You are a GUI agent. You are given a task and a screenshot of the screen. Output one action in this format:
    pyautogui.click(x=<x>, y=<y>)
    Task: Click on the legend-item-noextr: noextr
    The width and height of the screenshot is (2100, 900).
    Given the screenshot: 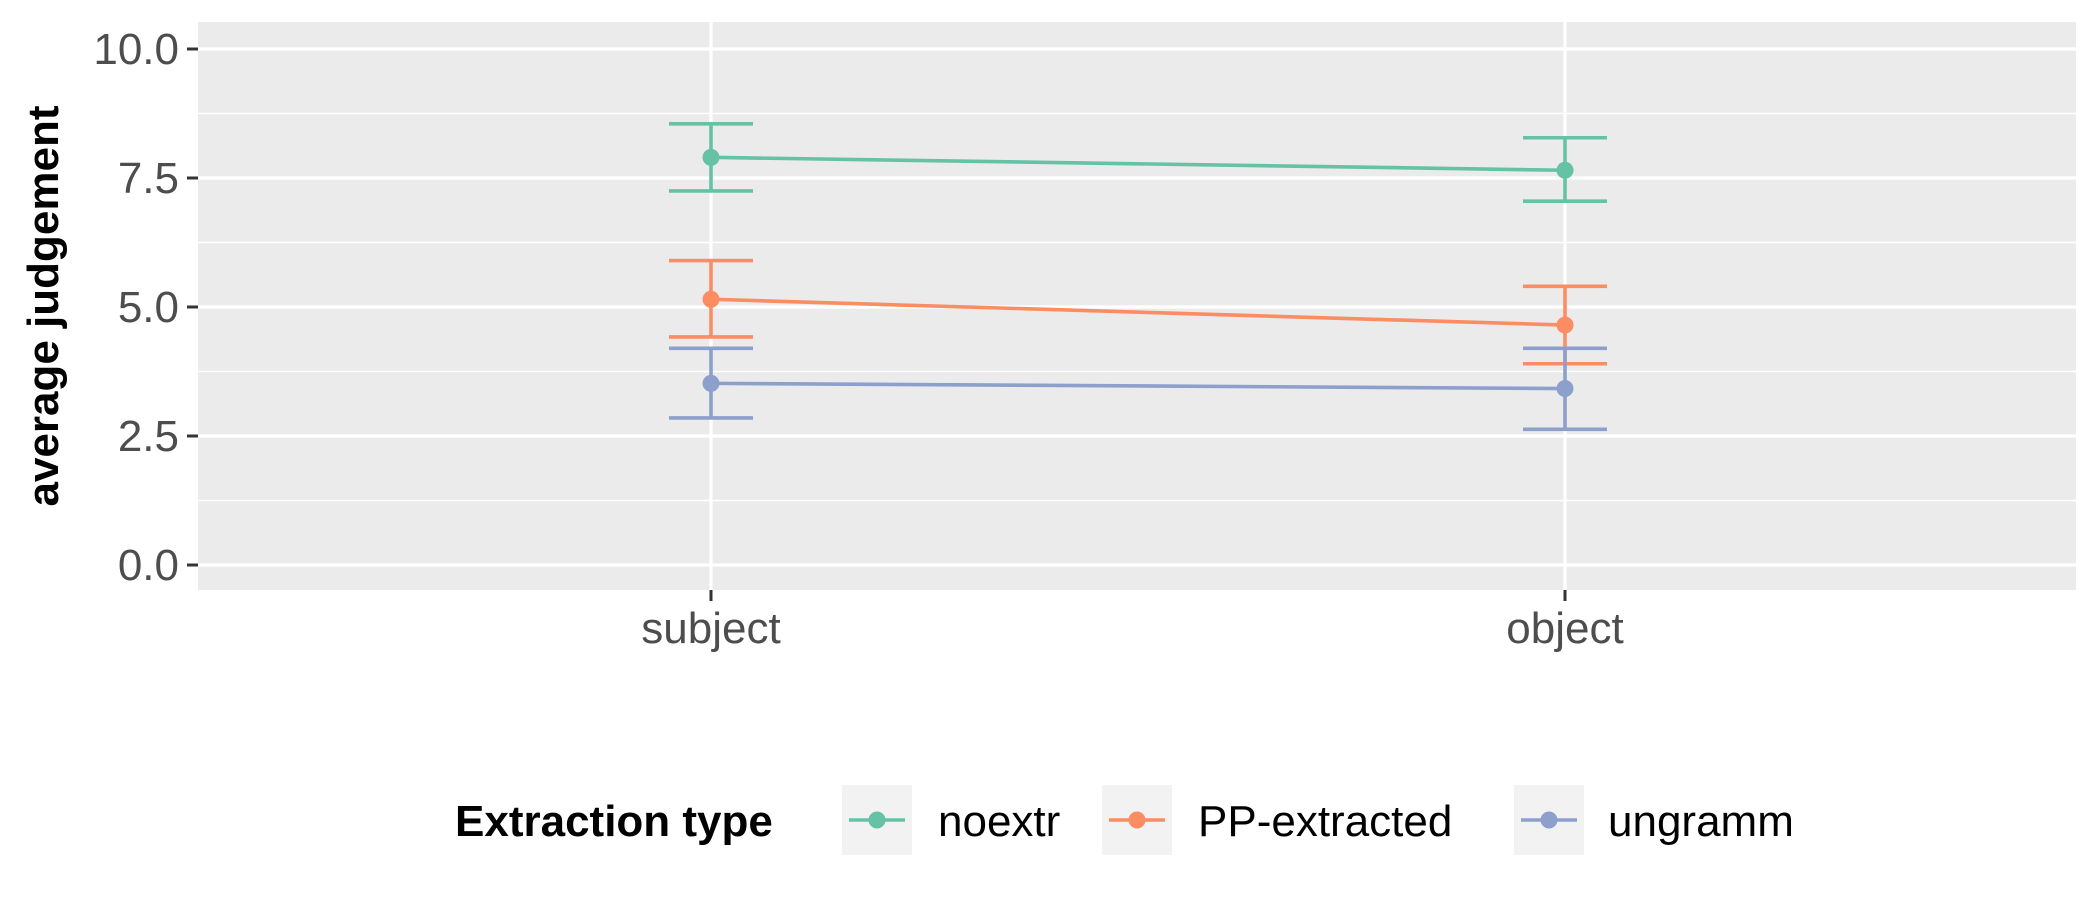 What is the action you would take?
    pyautogui.click(x=951, y=820)
    